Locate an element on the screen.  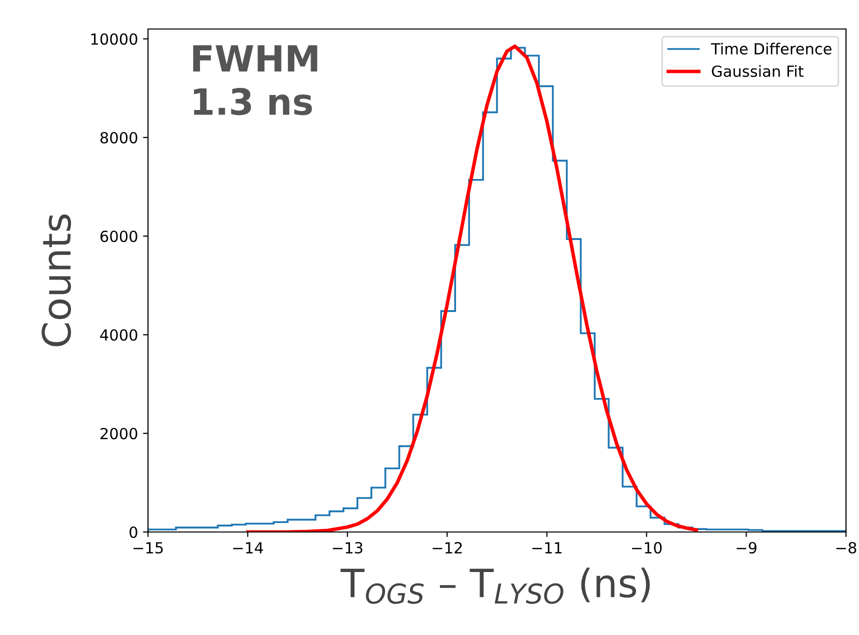
y-tick-label: 8000 is located at coordinates (119, 138).